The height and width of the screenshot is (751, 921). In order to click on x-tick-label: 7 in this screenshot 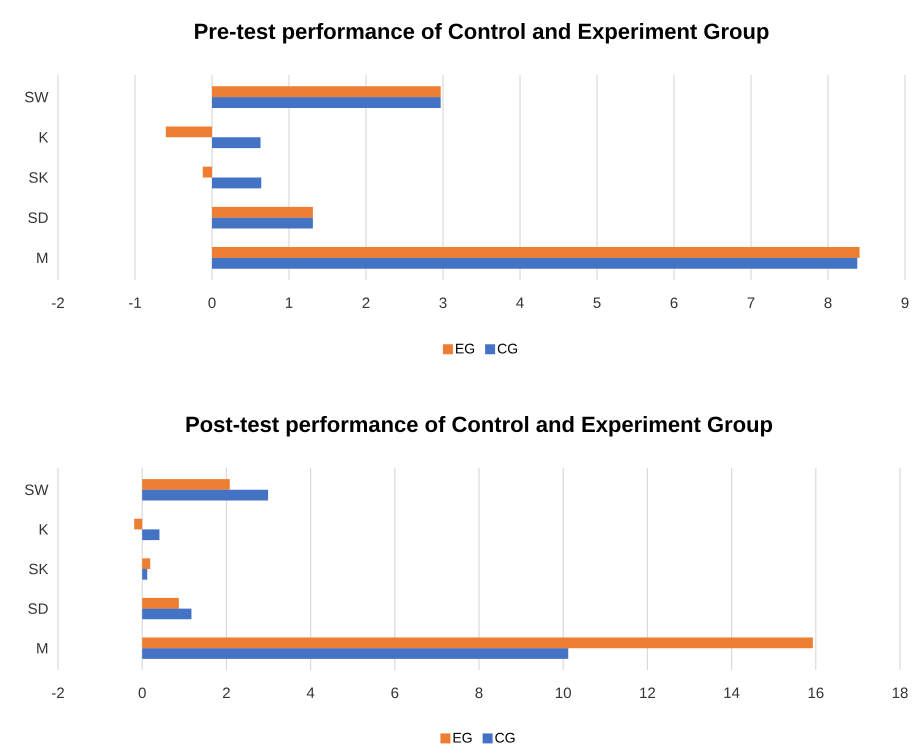, I will do `click(751, 303)`.